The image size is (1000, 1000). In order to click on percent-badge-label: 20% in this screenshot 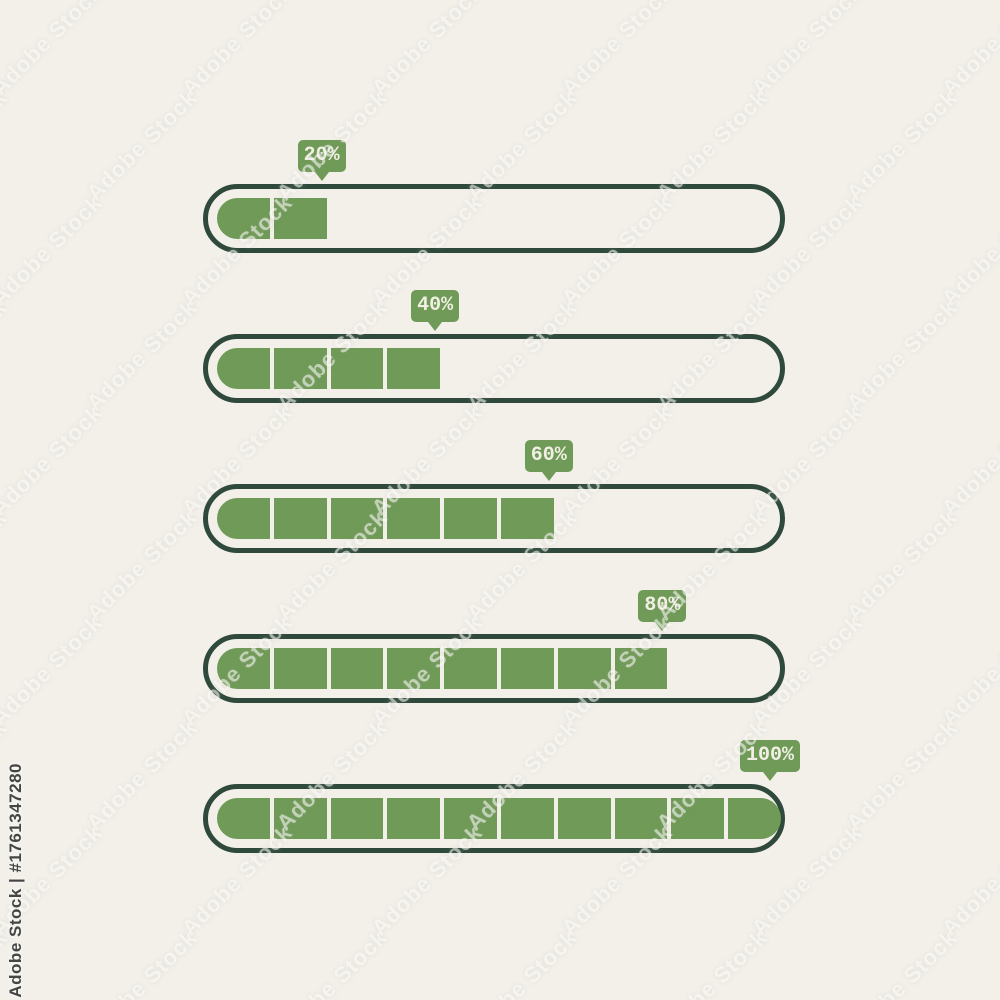, I will do `click(321, 155)`.